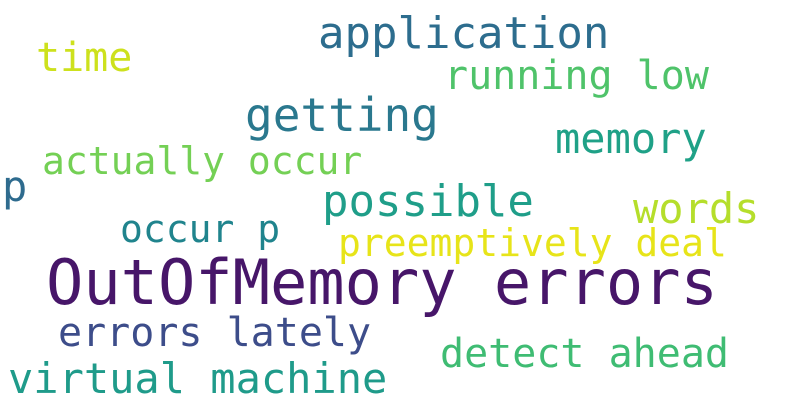 The image size is (800, 400). What do you see at coordinates (631, 138) in the screenshot?
I see `word-memory: memory` at bounding box center [631, 138].